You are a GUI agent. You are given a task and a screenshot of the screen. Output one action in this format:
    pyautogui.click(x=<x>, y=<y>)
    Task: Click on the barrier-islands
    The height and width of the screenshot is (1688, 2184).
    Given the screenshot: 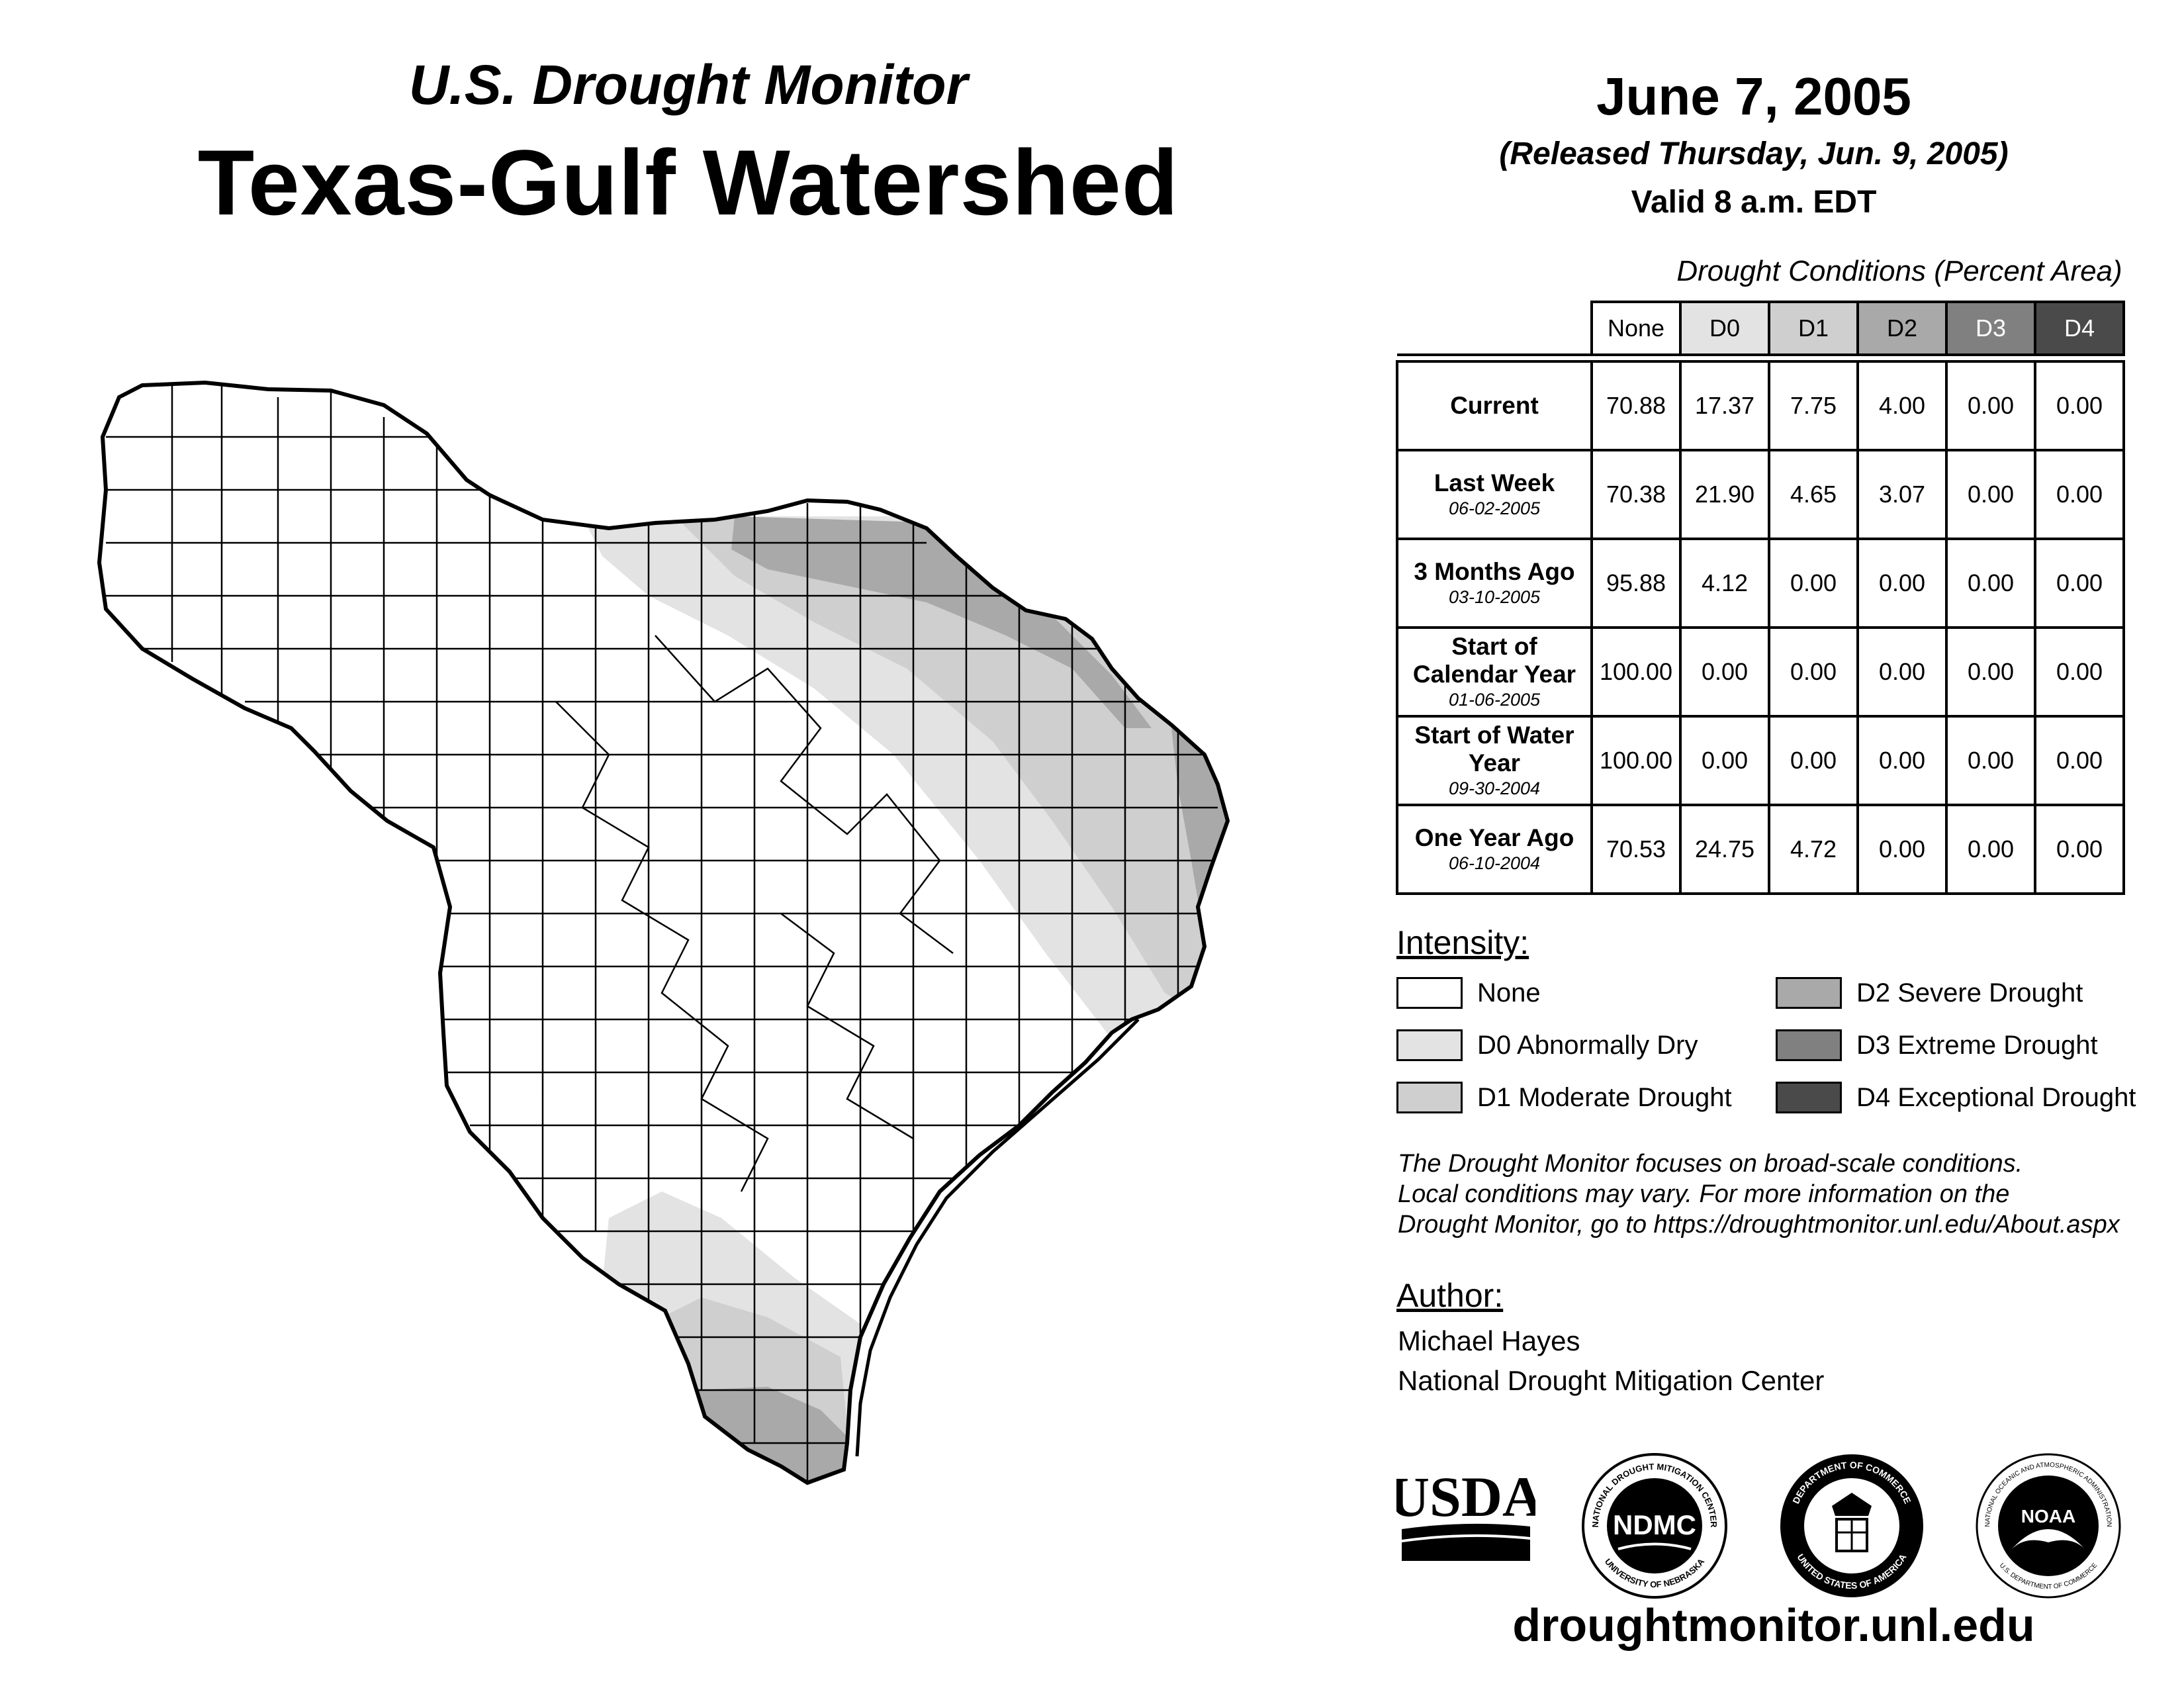 What is the action you would take?
    pyautogui.click(x=997, y=1237)
    